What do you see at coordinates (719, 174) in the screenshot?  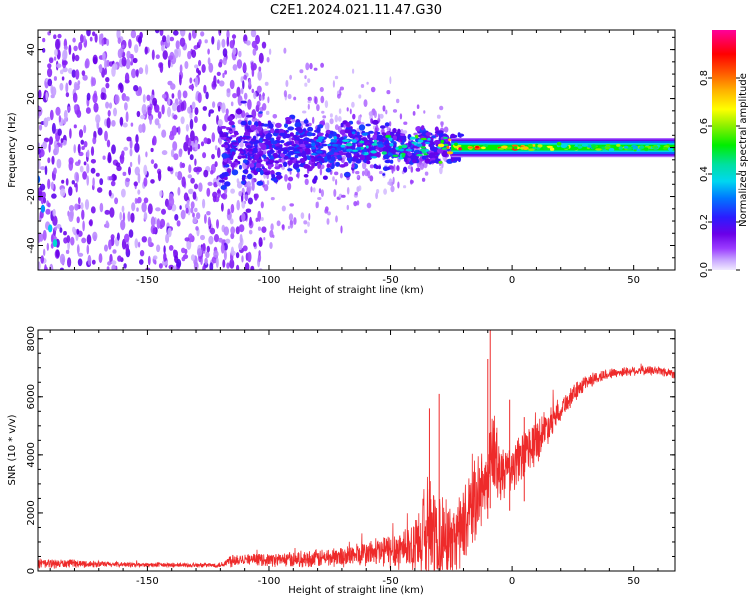 I see `colorbar-ticks: 0.0 0.2 0.4 0.6 0.8` at bounding box center [719, 174].